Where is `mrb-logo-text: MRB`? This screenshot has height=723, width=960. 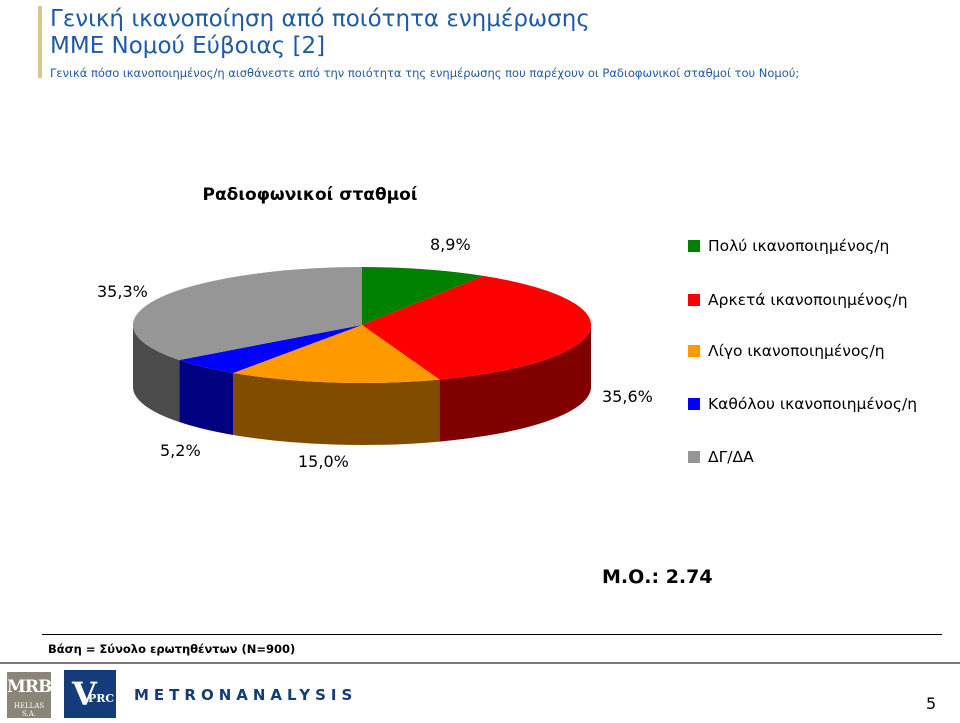 mrb-logo-text: MRB is located at coordinates (29, 687).